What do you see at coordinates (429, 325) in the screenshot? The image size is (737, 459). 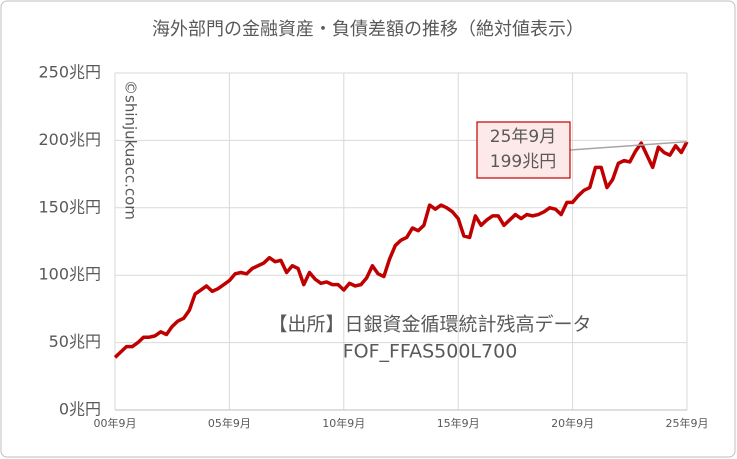 I see `source-note: 【出所】日銀資金循環統計残高データ` at bounding box center [429, 325].